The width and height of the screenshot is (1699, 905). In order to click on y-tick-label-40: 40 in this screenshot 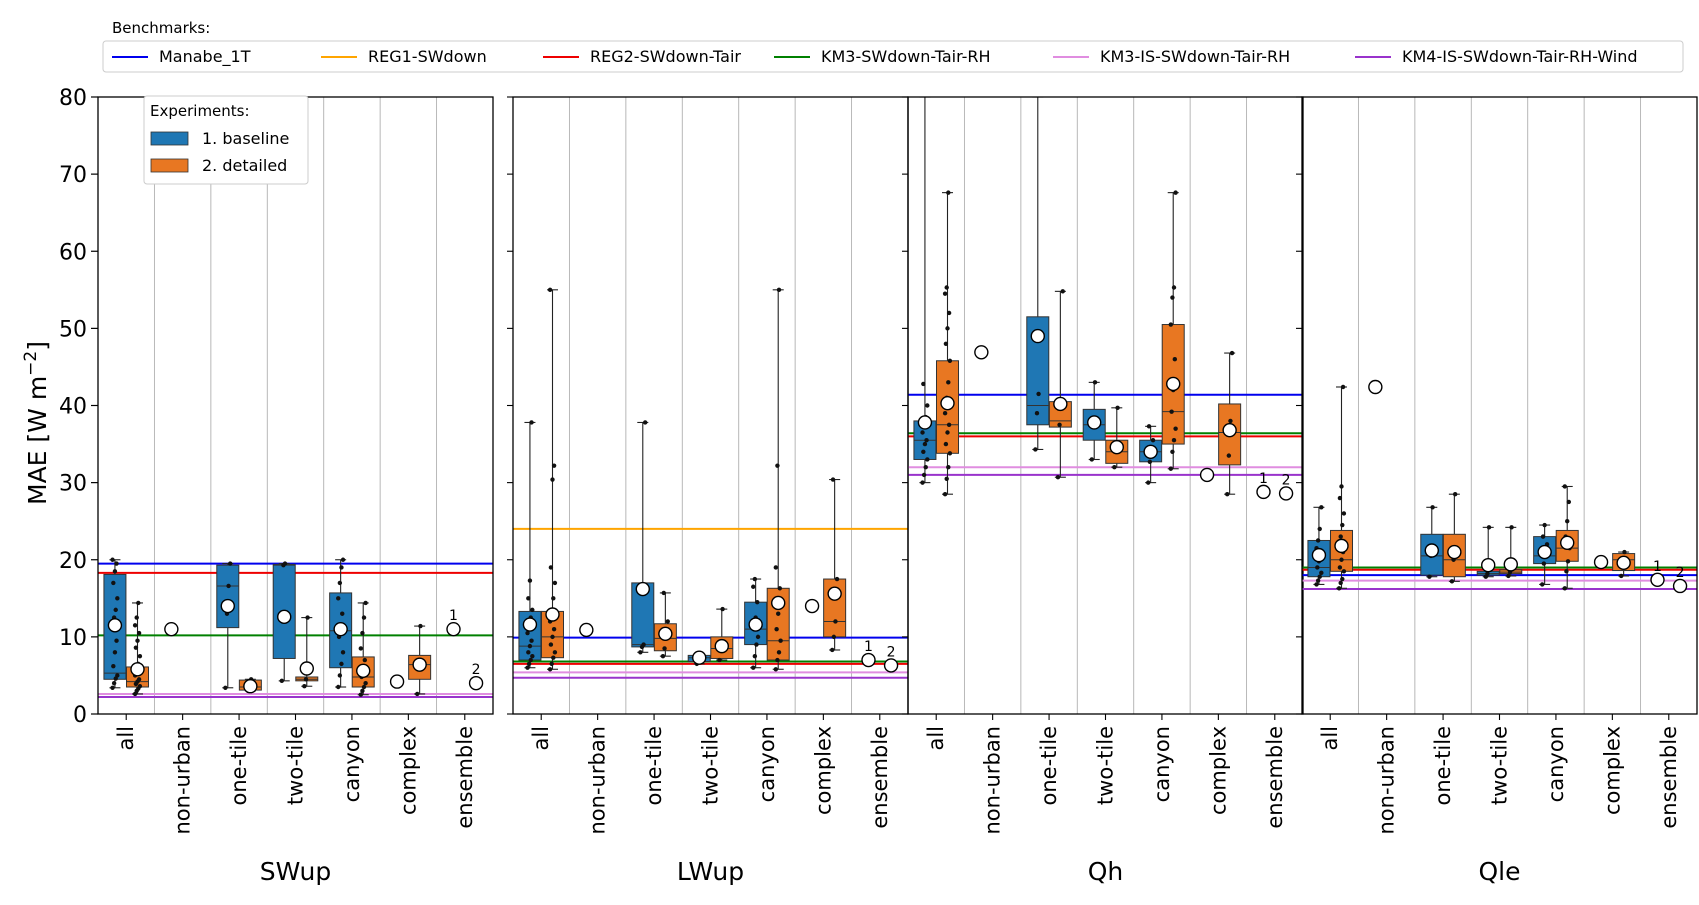, I will do `click(73, 407)`.